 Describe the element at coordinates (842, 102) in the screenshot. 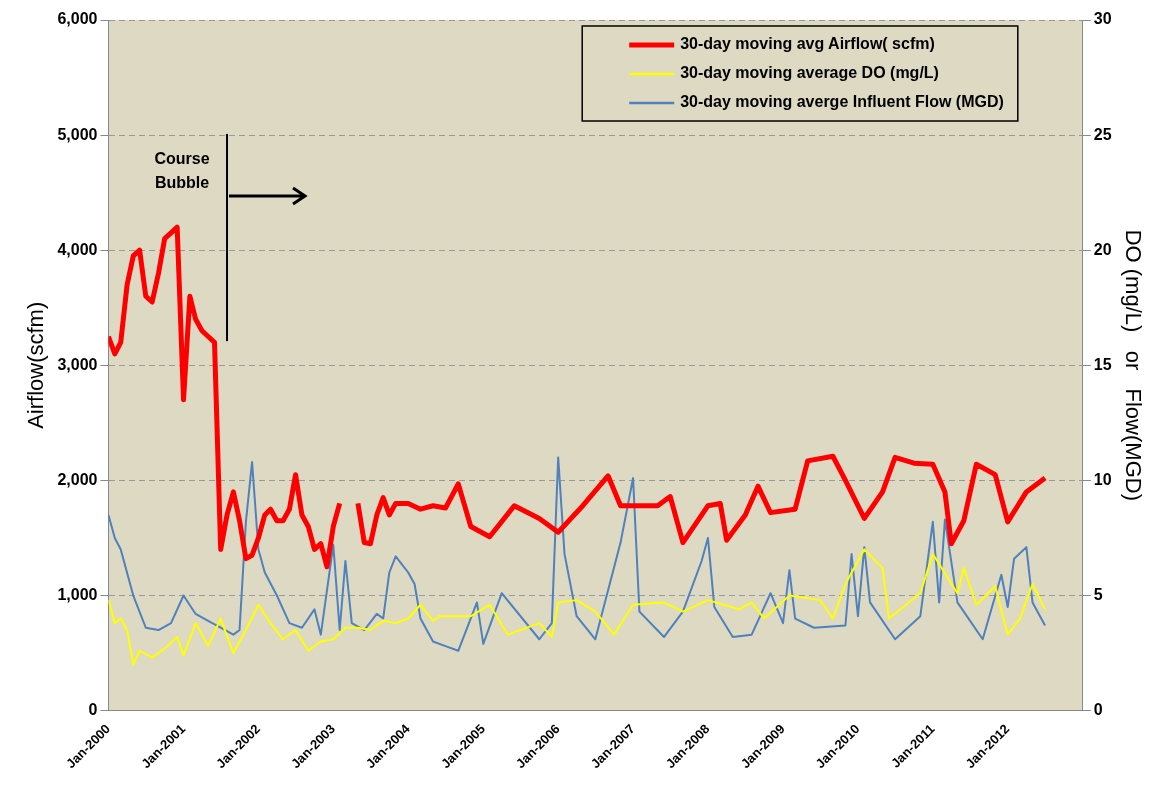

I see `legend-label: 30-day moving averge Influent Flow (MGD)` at that location.